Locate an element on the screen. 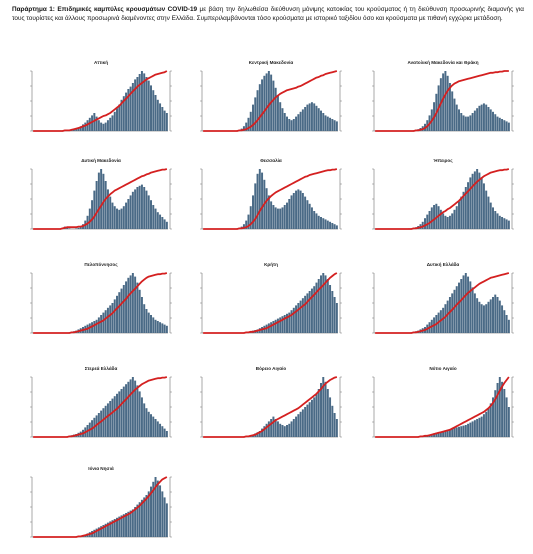  chart-panel: Στερεά Ελλάδα is located at coordinates (101, 410).